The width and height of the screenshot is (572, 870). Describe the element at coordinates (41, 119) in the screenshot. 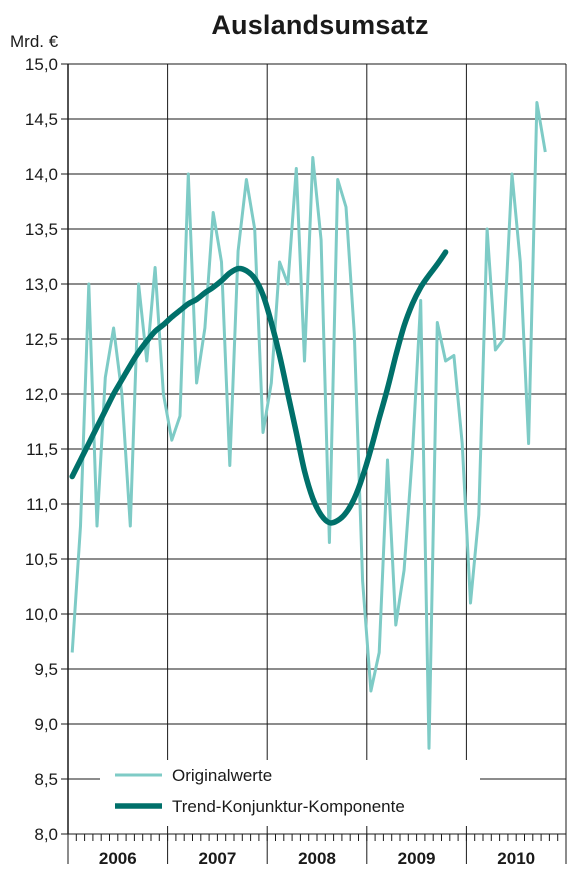

I see `y-tick-label: 14,5` at that location.